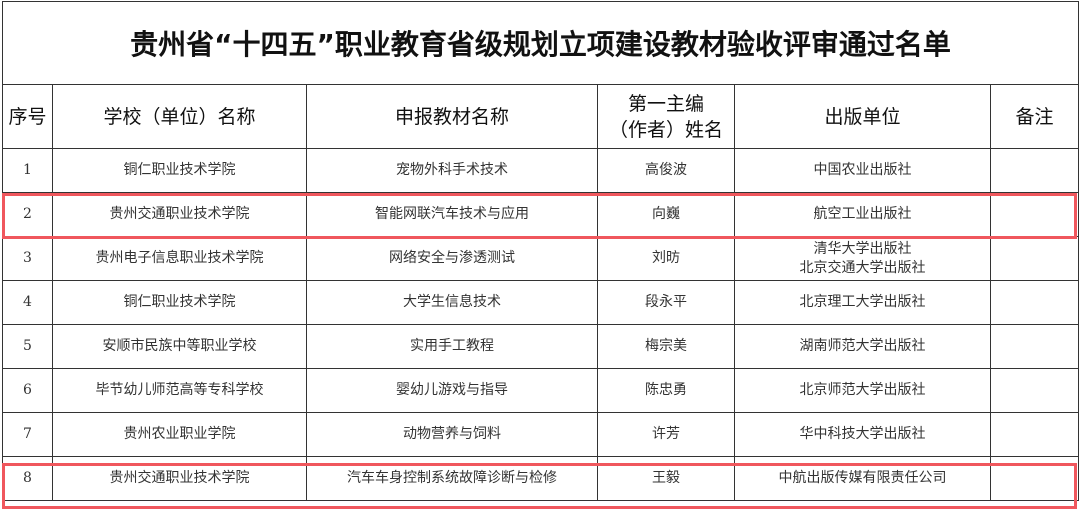 The image size is (1080, 511). Describe the element at coordinates (179, 346) in the screenshot. I see `cell-school: 安顺市民族中等职业学校` at that location.